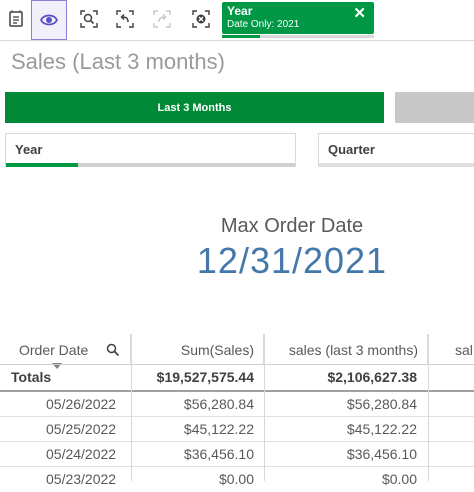 The width and height of the screenshot is (474, 492). I want to click on clear-selections-icon, so click(201, 19).